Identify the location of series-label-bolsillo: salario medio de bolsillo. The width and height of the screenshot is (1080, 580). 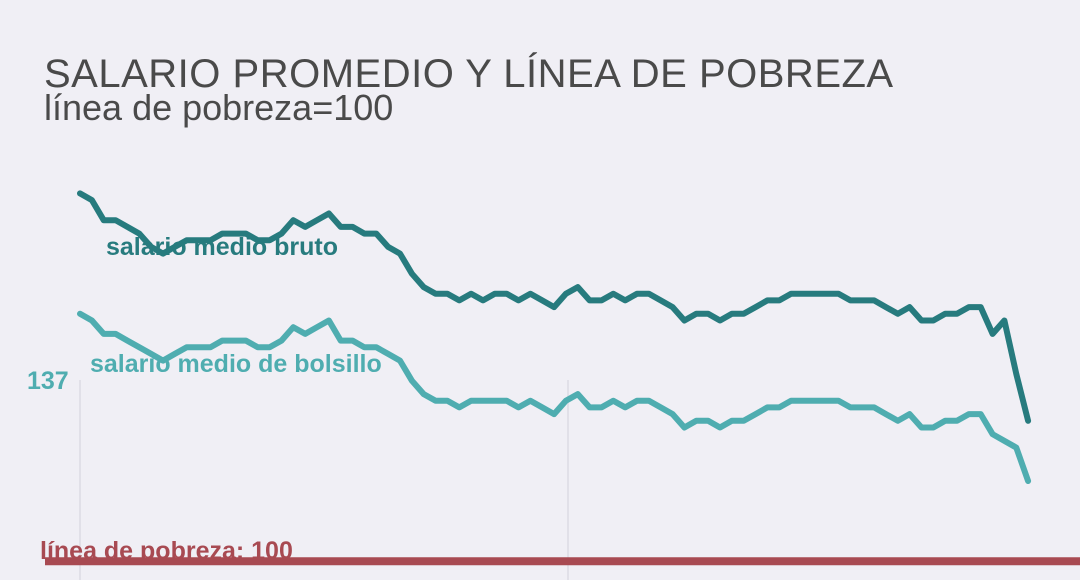
(236, 364).